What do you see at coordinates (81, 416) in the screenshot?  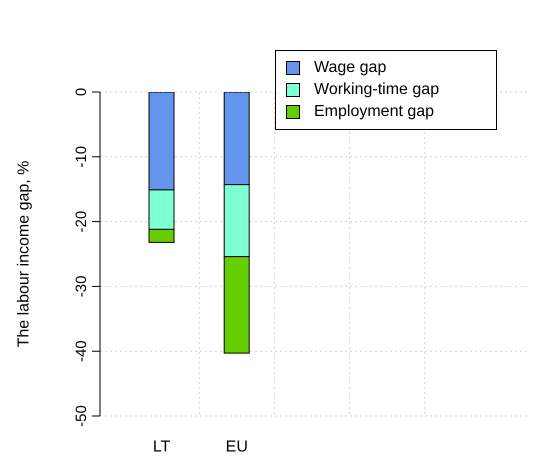 I see `y-tick-label: -50` at bounding box center [81, 416].